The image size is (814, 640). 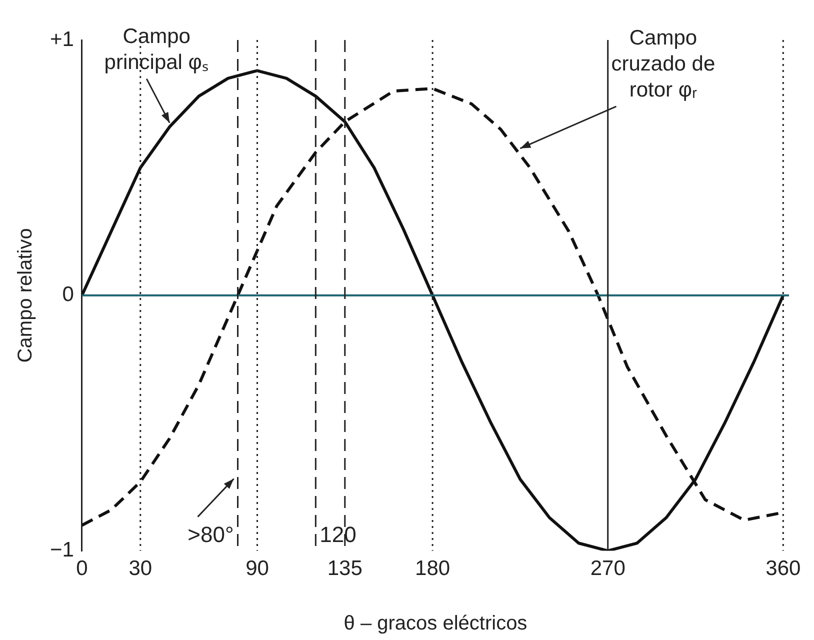 What do you see at coordinates (338, 534) in the screenshot?
I see `ref-line-label: 120` at bounding box center [338, 534].